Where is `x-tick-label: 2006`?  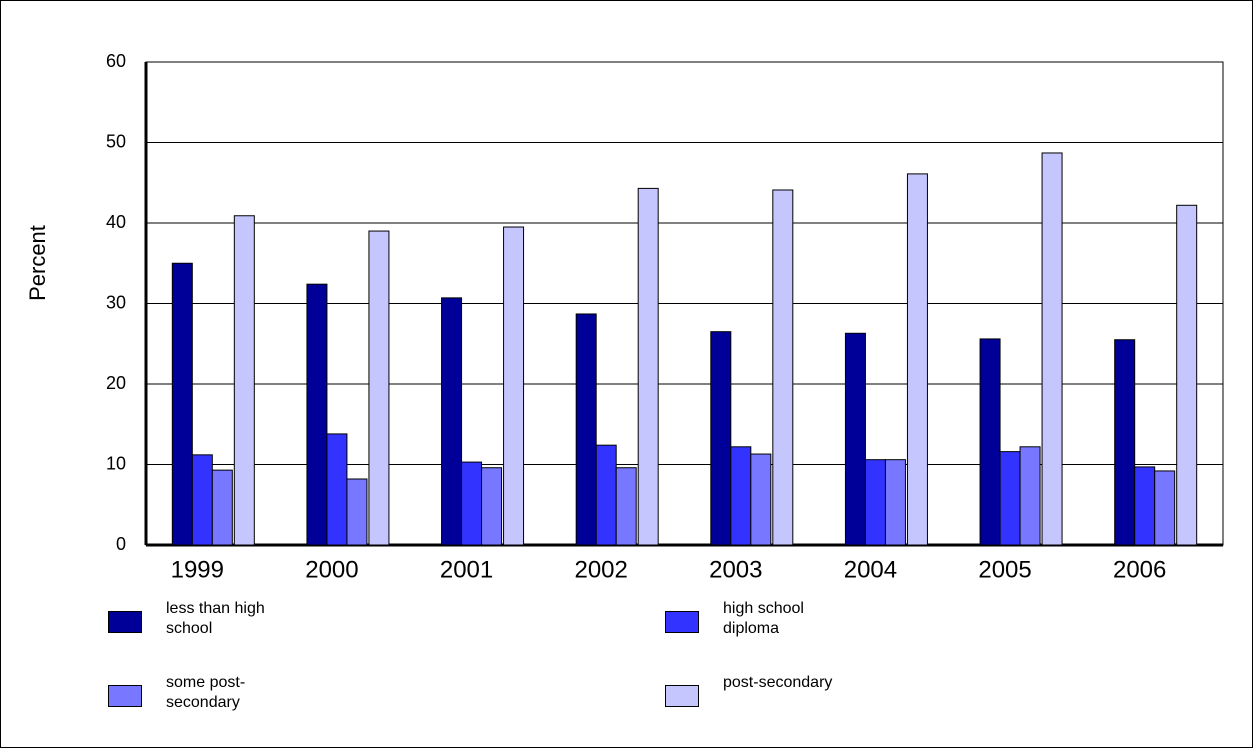 x-tick-label: 2006 is located at coordinates (1139, 569).